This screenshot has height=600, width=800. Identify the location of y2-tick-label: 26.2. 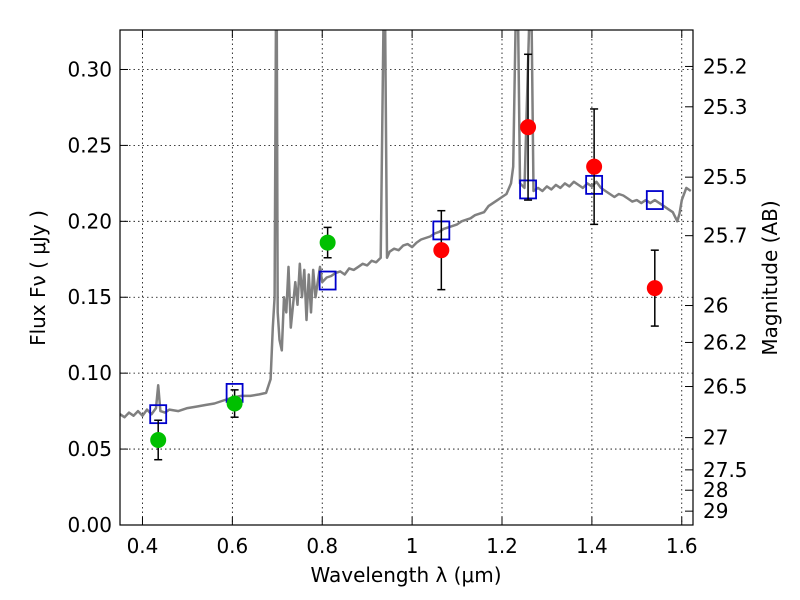
(725, 342).